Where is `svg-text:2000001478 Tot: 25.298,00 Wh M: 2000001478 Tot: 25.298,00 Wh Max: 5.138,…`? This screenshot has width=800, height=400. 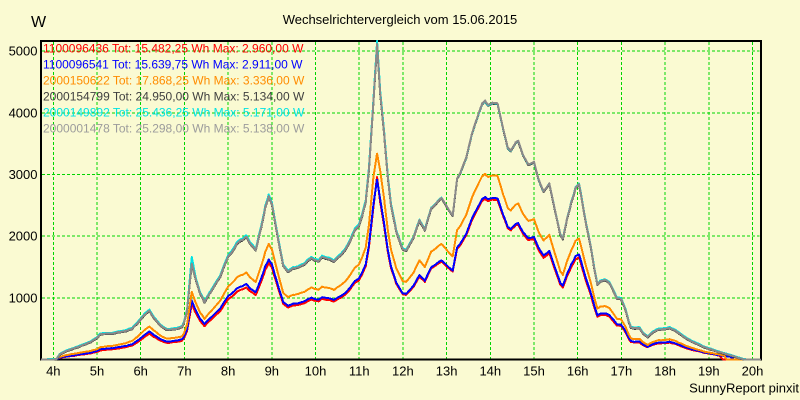
svg-text:2000001478 Tot: 25.298,00 Wh M: 2000001478 Tot: 25.298,00 Wh Max: 5.138,… is located at coordinates (174, 129).